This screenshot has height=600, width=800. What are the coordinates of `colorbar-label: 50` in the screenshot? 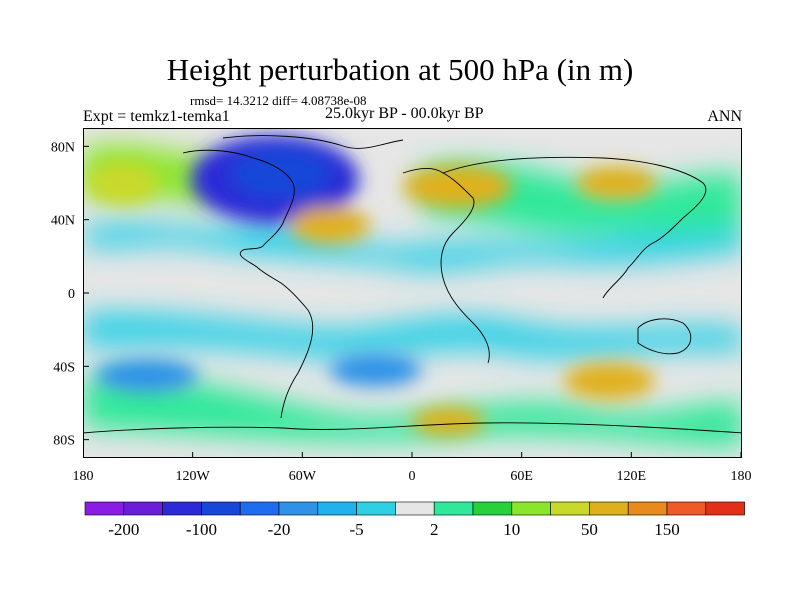 It's located at (589, 529).